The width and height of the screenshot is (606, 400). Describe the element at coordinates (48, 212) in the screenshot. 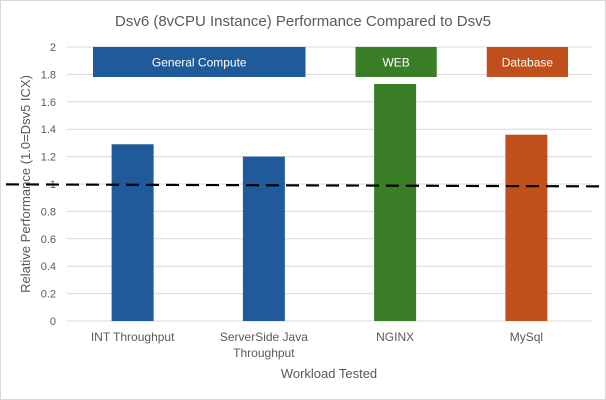

I see `y-tick-label: 0.8` at that location.